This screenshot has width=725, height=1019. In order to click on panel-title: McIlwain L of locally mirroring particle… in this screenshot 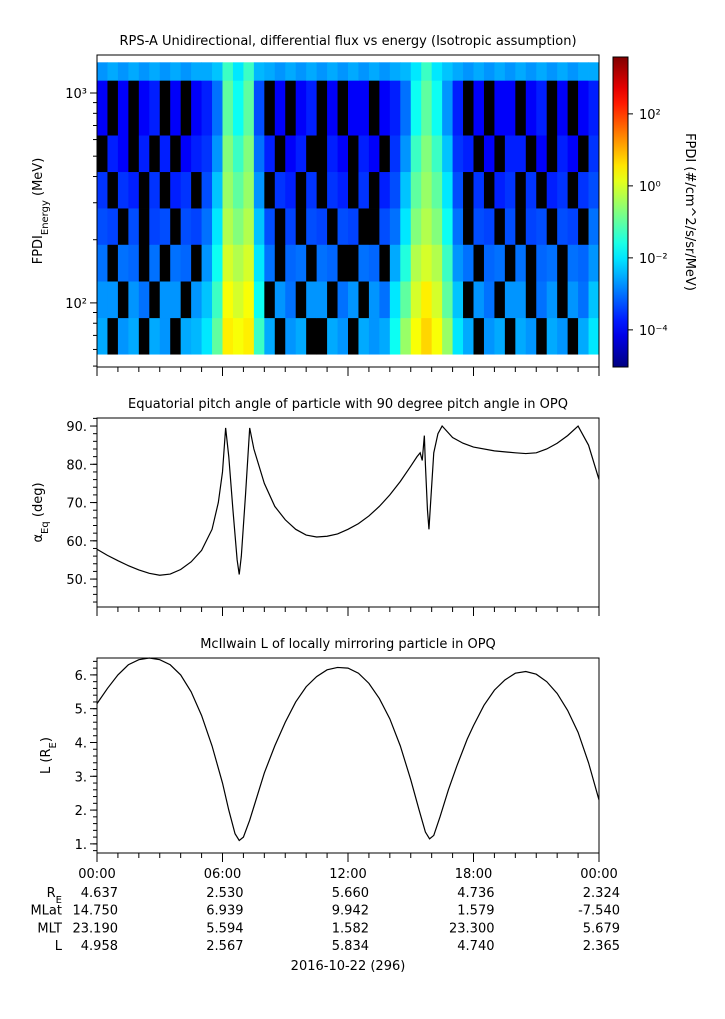, I will do `click(348, 644)`.